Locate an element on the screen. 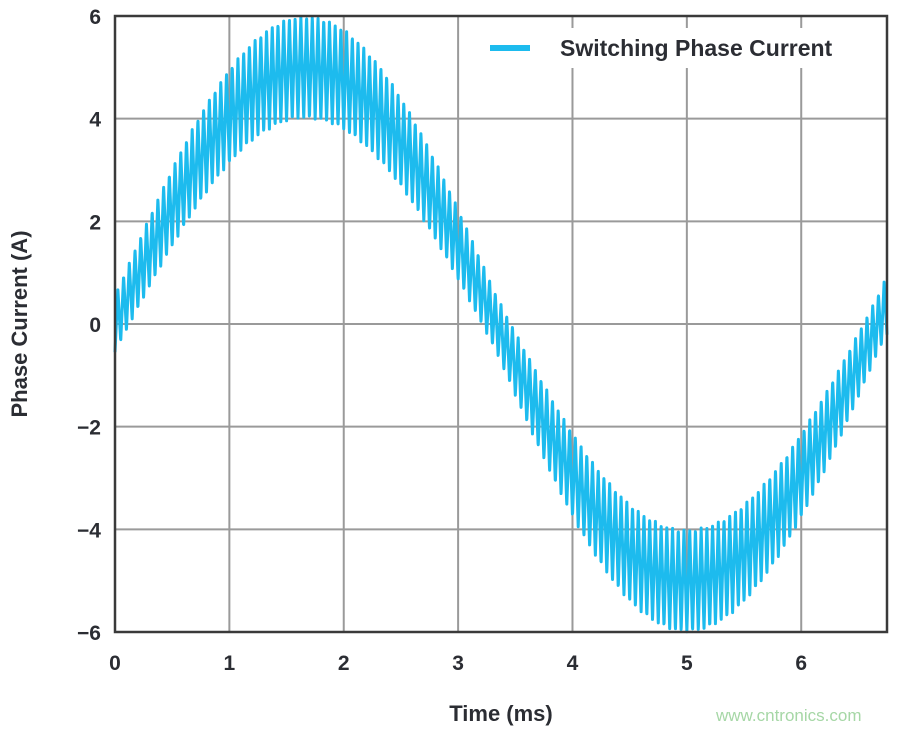 The height and width of the screenshot is (733, 900). y-tick-label: −4 is located at coordinates (89, 530).